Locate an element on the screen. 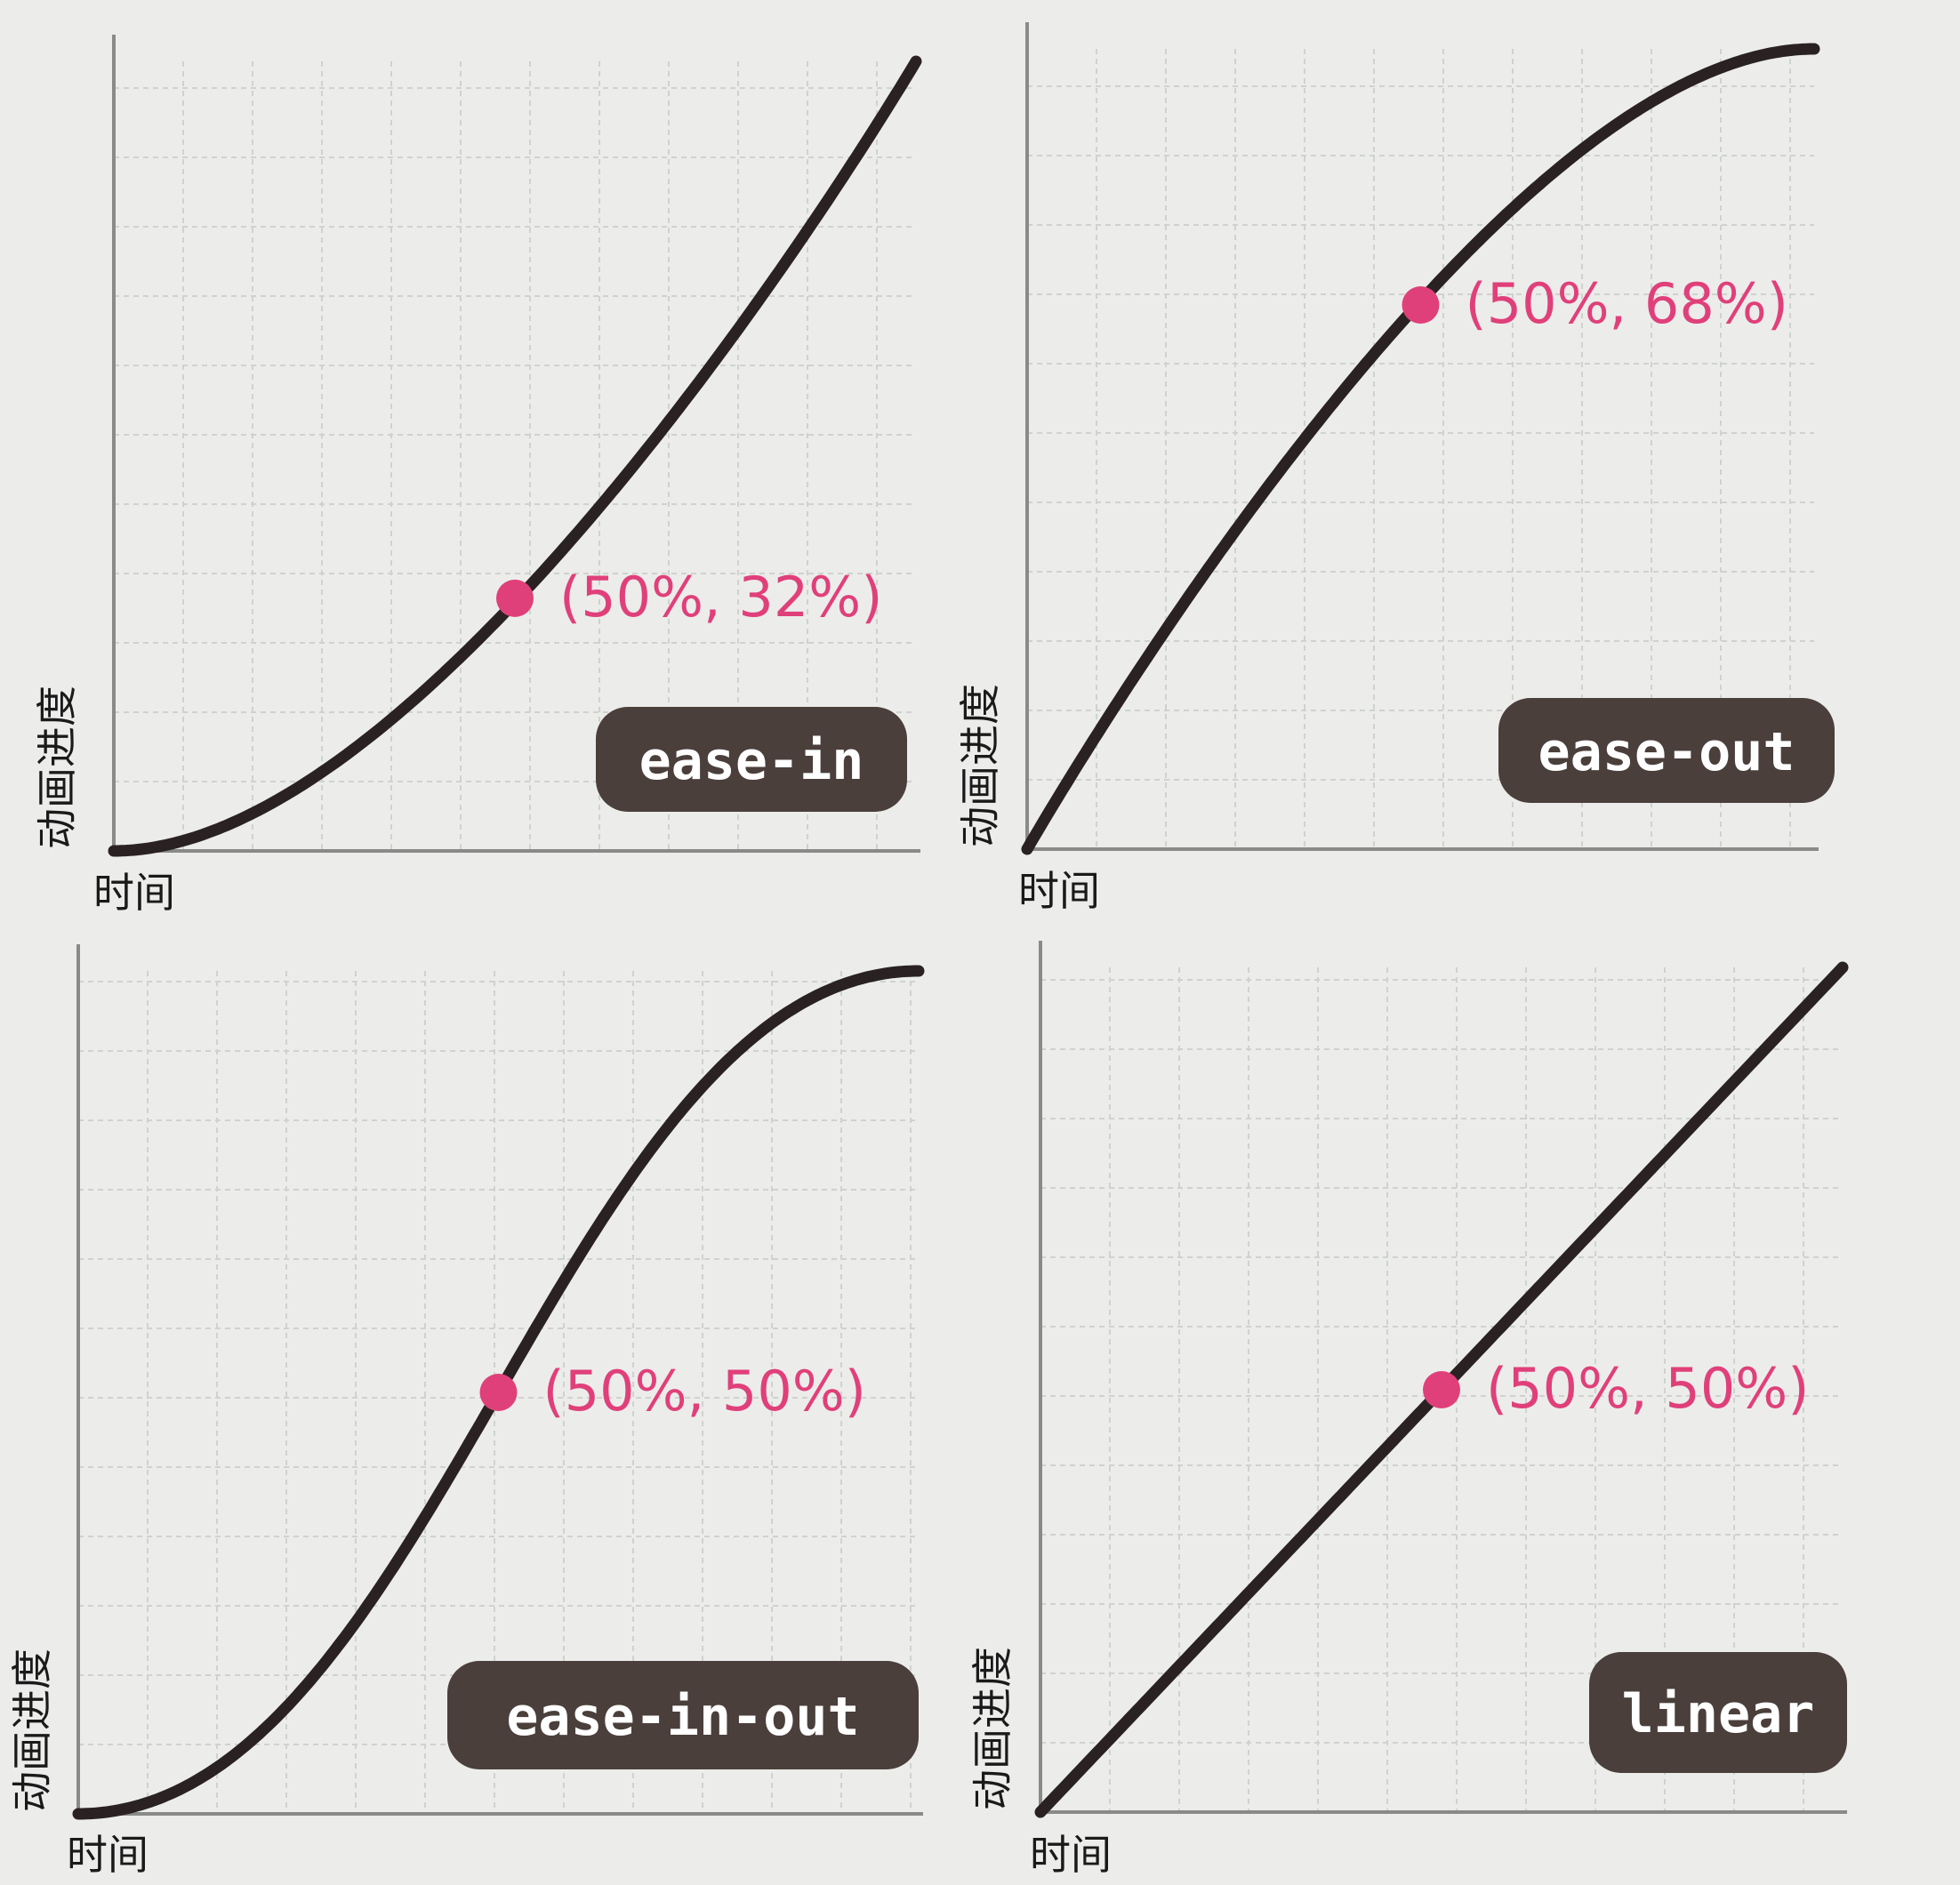 The width and height of the screenshot is (1960, 1885). timing-function-name: ease-out is located at coordinates (1666, 752).